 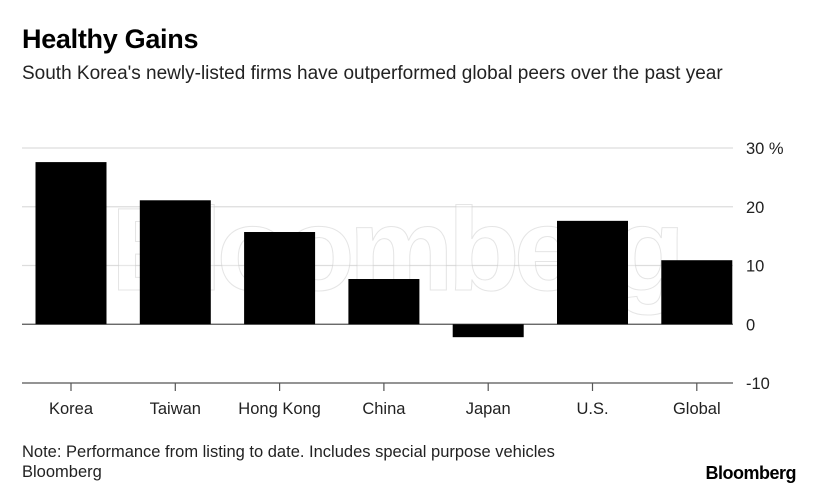 I want to click on bar-hong-kong, so click(x=280, y=278).